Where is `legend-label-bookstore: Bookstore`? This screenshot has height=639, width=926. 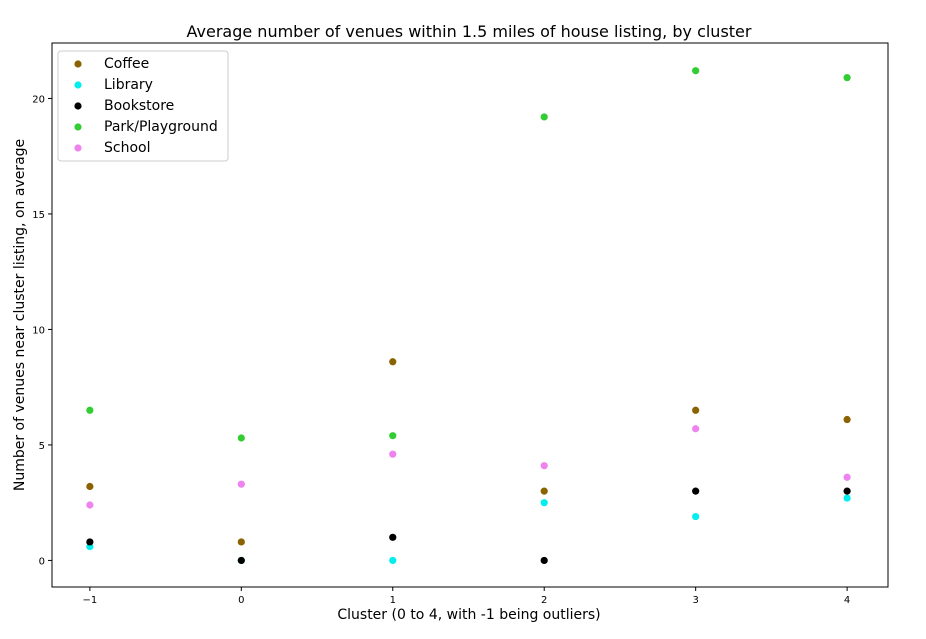
legend-label-bookstore: Bookstore is located at coordinates (139, 106).